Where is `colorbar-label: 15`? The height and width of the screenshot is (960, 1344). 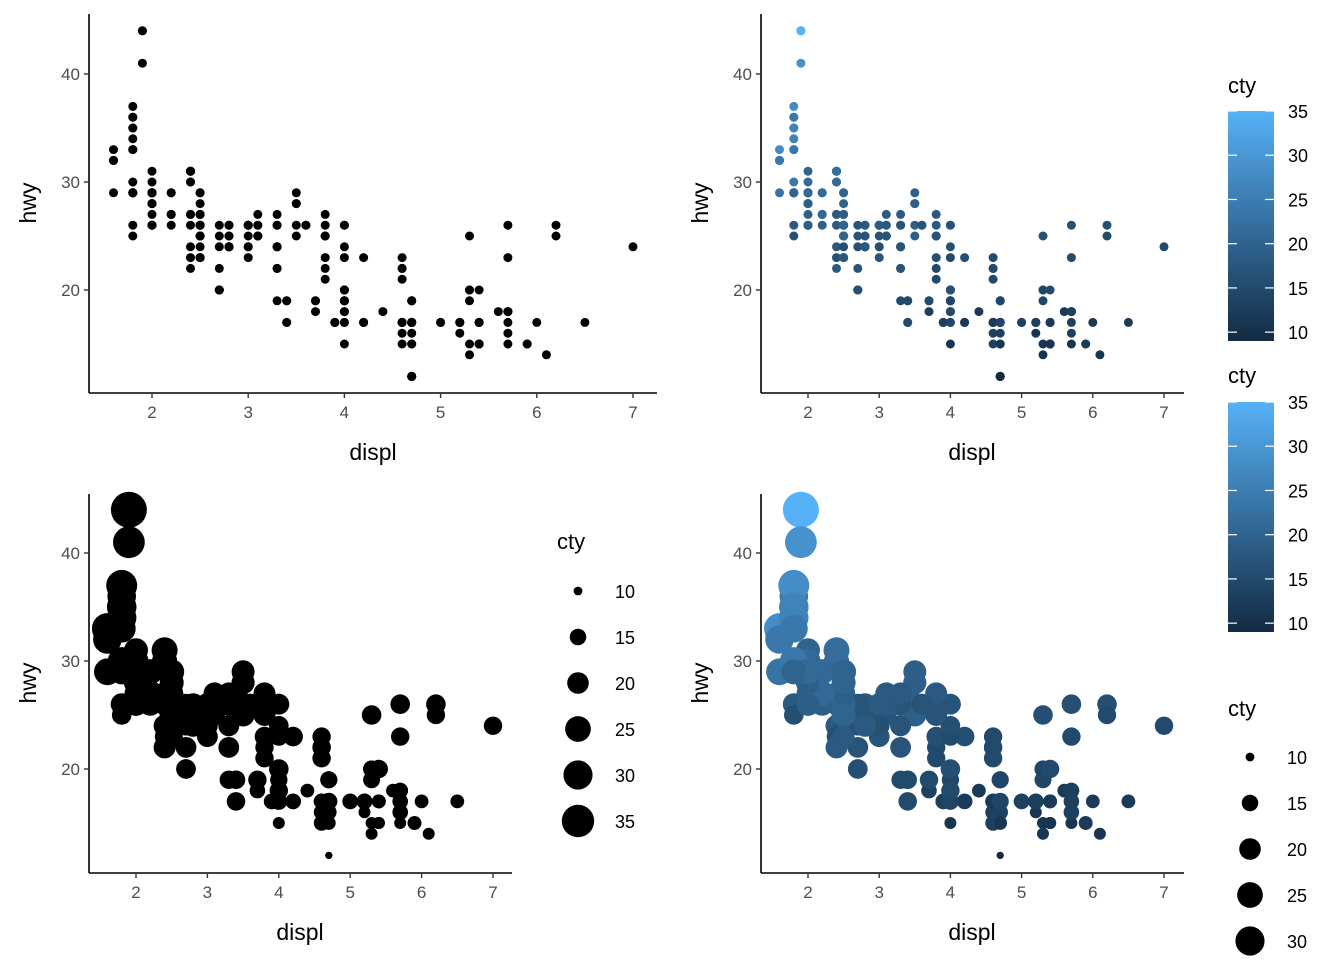
colorbar-label: 15 is located at coordinates (1298, 289).